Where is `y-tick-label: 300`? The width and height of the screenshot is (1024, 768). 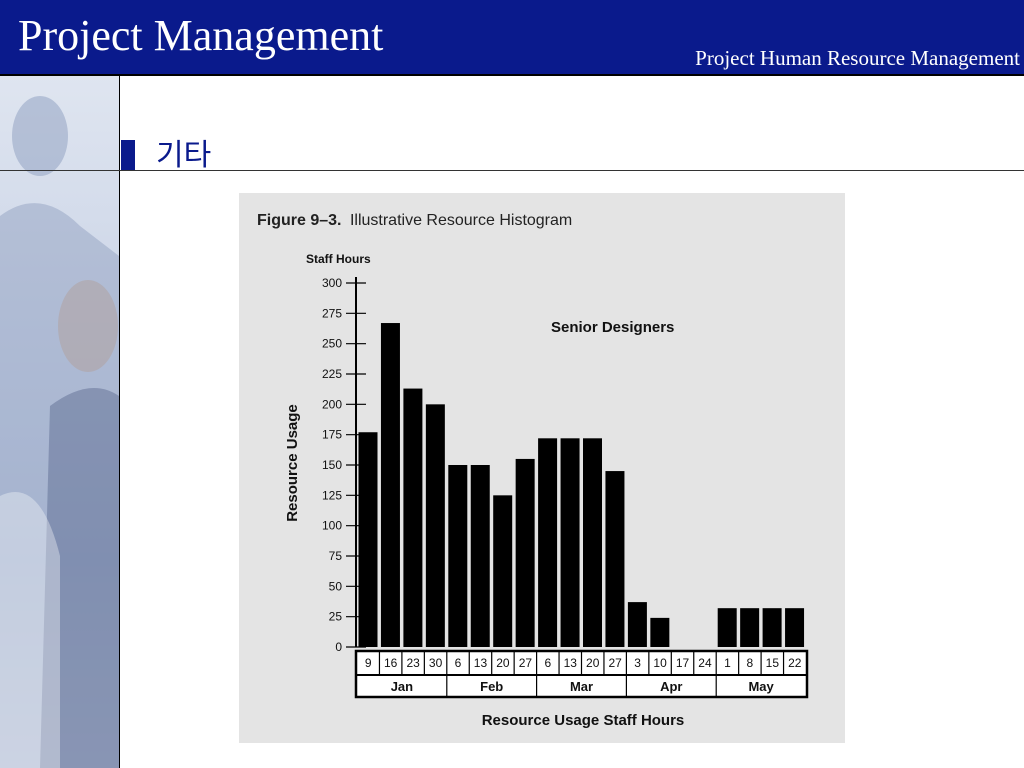
y-tick-label: 300 is located at coordinates (332, 283).